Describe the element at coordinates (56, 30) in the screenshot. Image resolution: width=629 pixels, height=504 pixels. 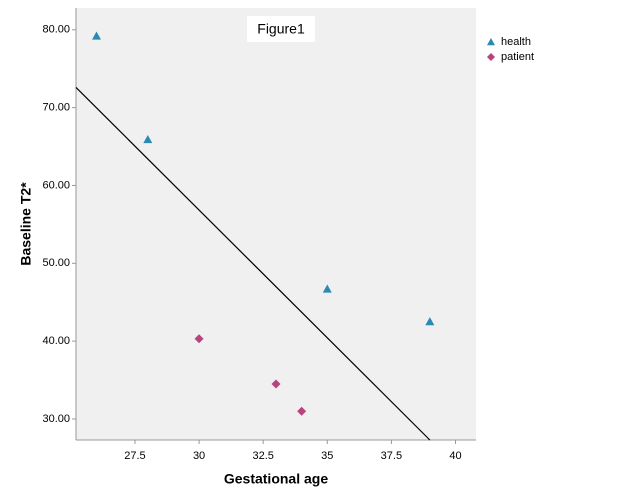
I see `y-tick-label: 80.00` at that location.